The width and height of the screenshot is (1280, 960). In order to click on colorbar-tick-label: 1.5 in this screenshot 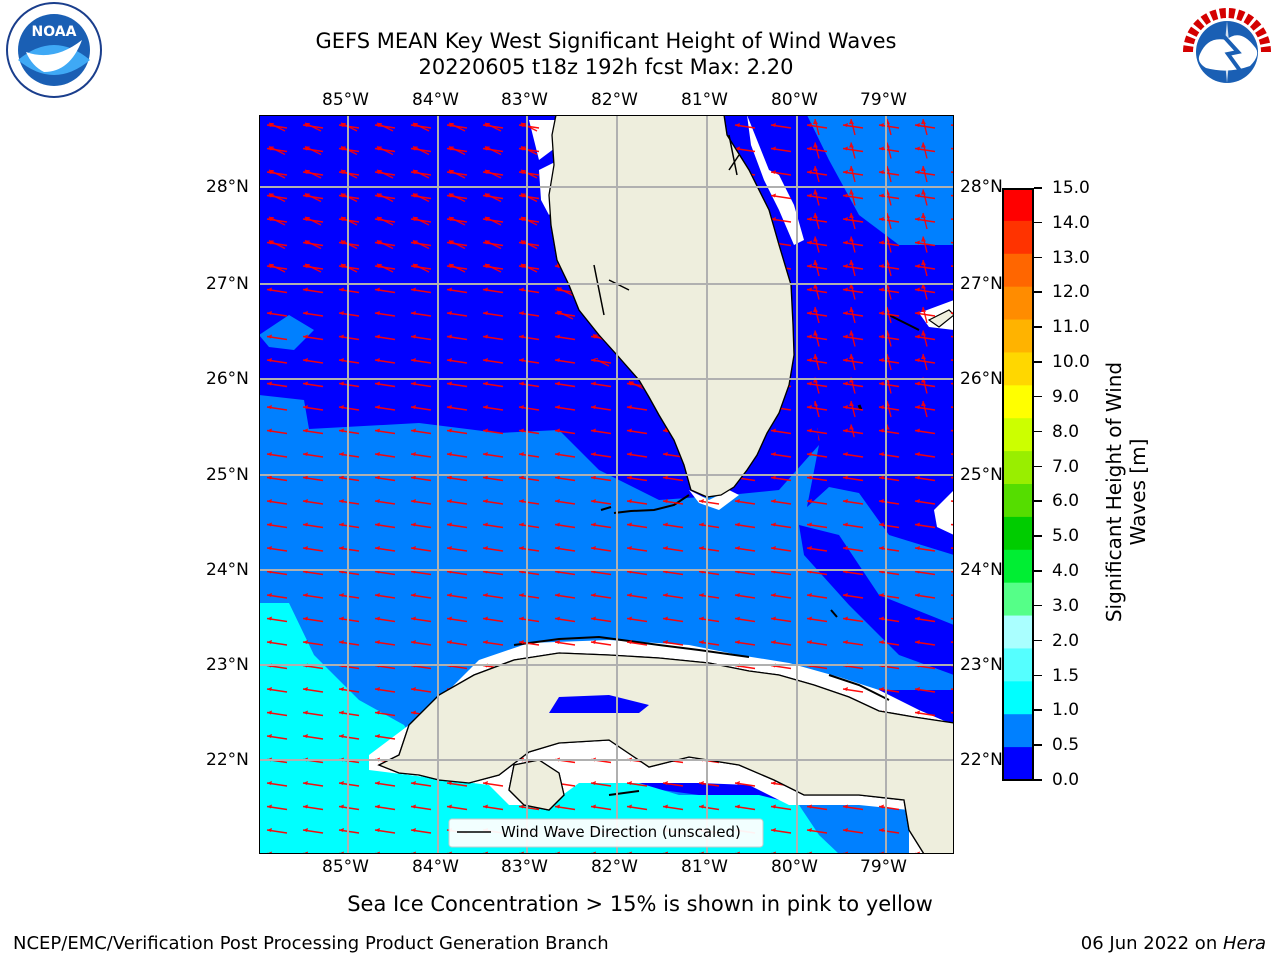, I will do `click(1066, 675)`.